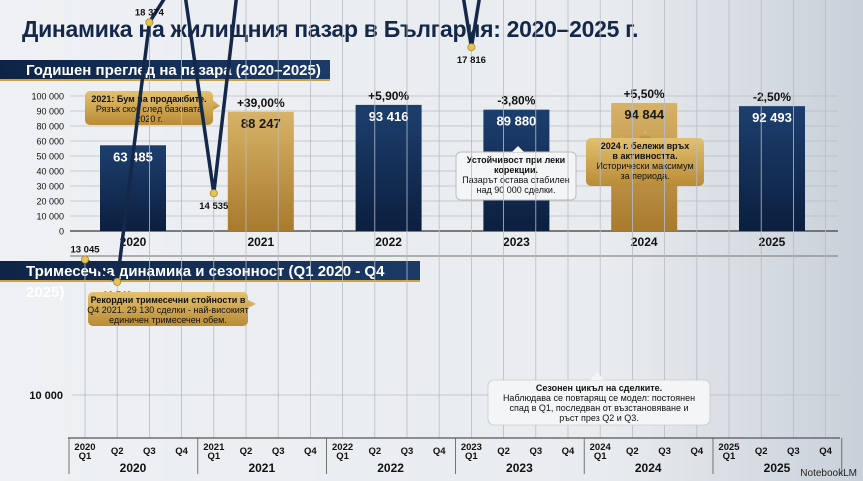 Image resolution: width=863 pixels, height=481 pixels. I want to click on year-label: 2020, so click(133, 468).